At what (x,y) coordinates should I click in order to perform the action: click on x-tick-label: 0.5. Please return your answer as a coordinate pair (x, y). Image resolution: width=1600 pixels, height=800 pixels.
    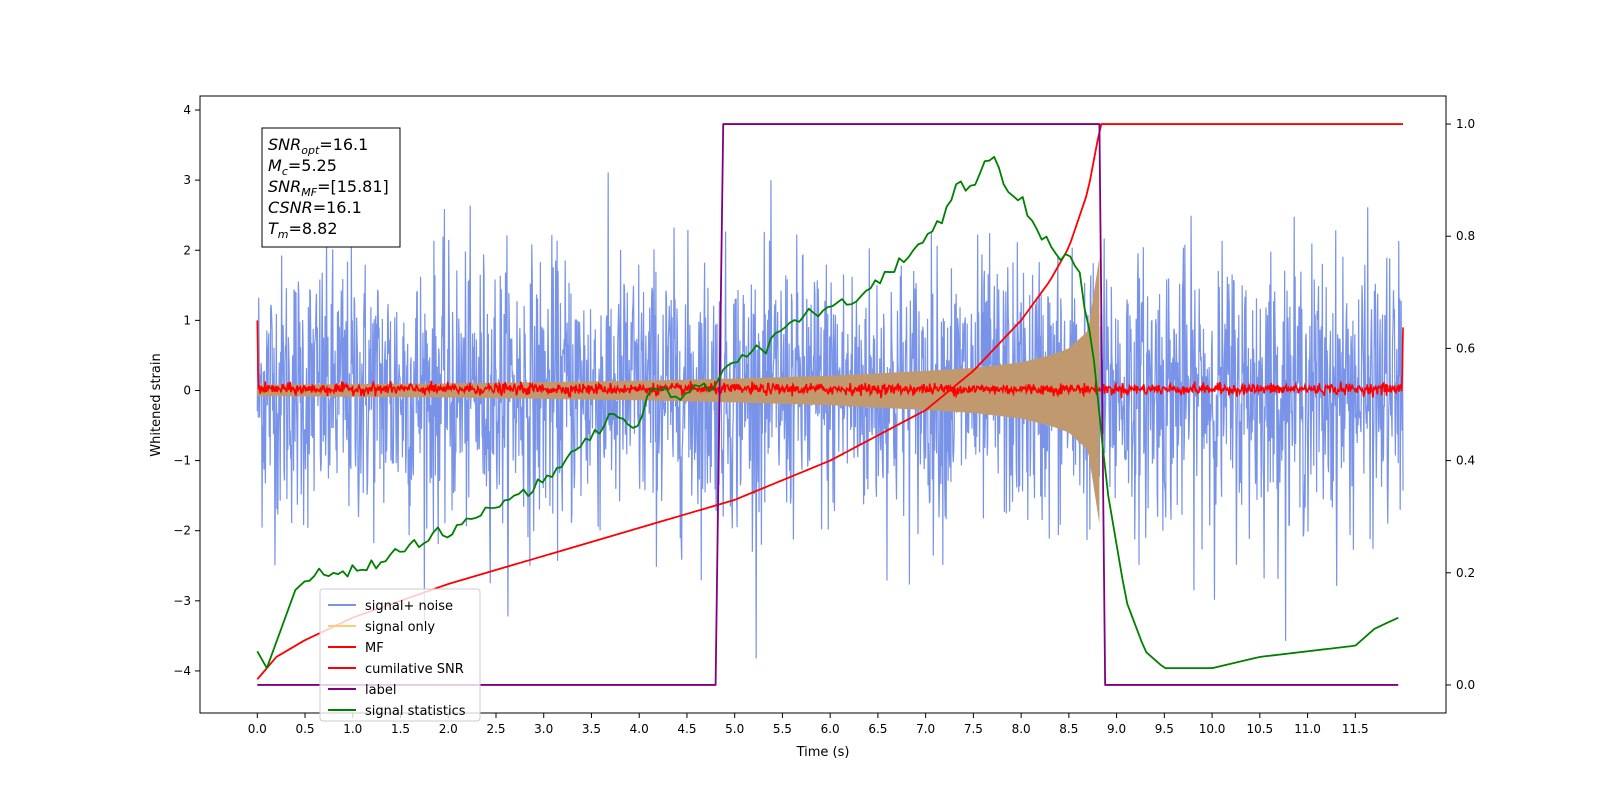
    Looking at the image, I should click on (304, 729).